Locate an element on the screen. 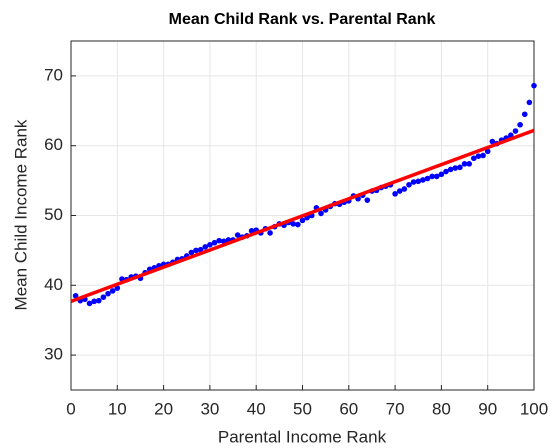  x-tick-label: 20 is located at coordinates (163, 408).